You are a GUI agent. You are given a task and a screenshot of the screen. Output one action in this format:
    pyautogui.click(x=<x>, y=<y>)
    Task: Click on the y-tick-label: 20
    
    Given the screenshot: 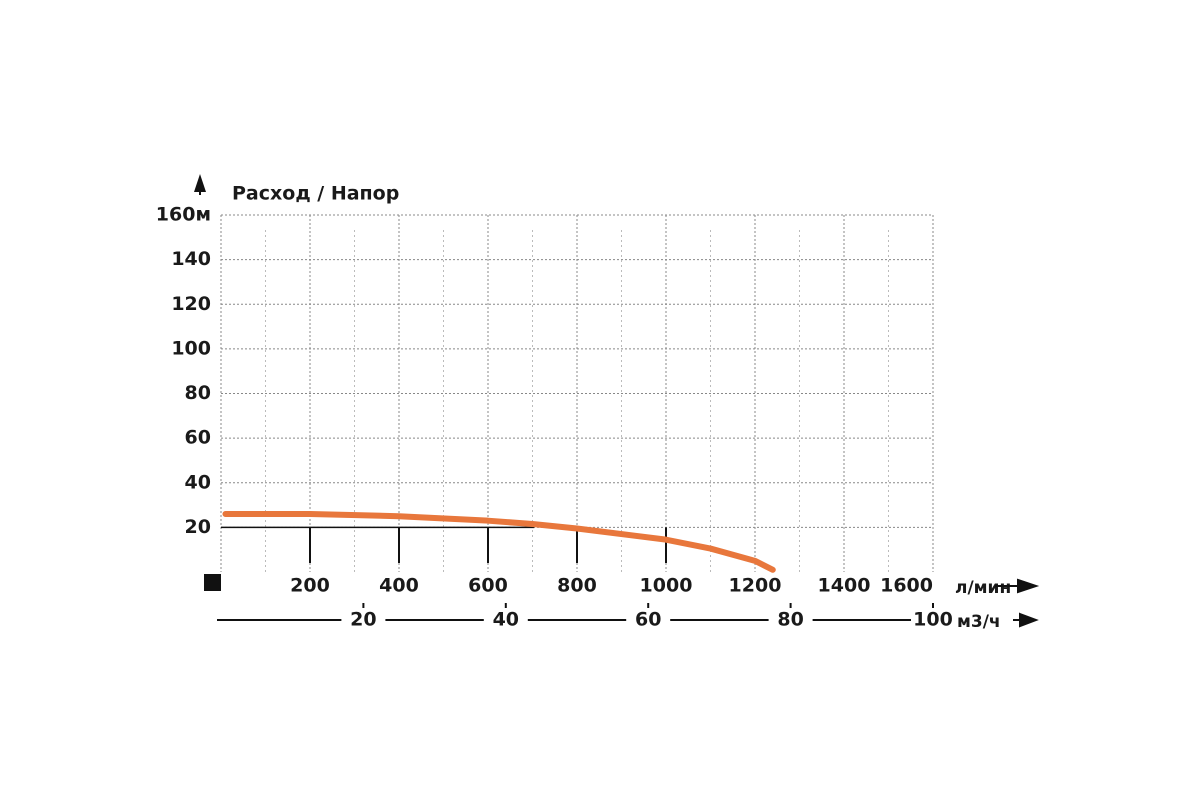 What is the action you would take?
    pyautogui.click(x=198, y=527)
    